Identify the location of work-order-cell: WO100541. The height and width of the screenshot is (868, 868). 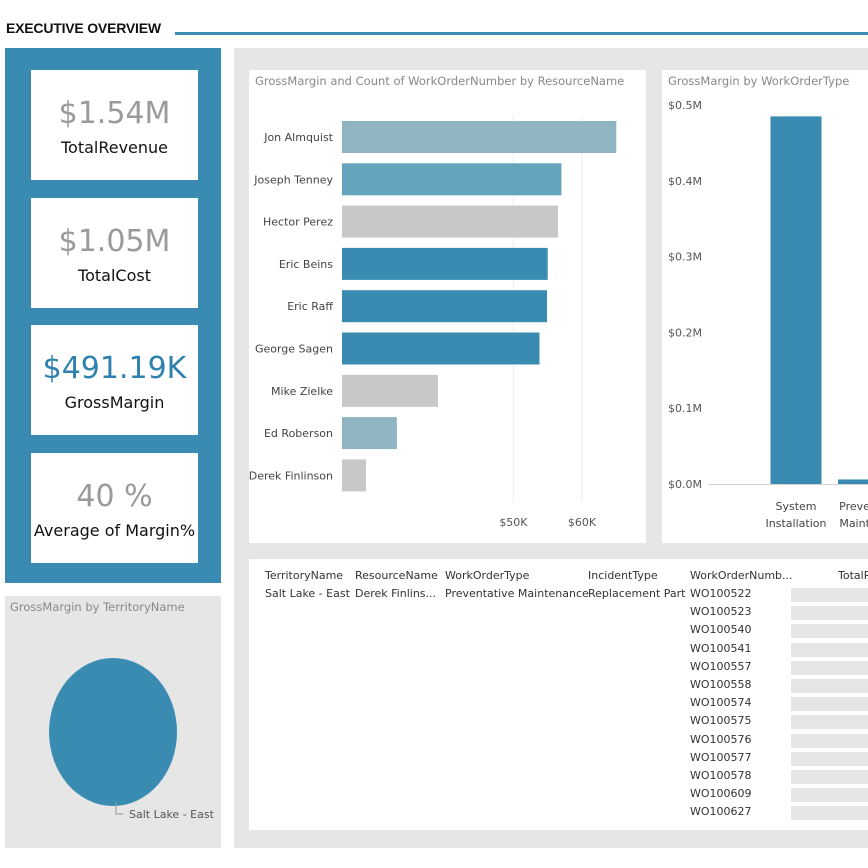
(721, 648).